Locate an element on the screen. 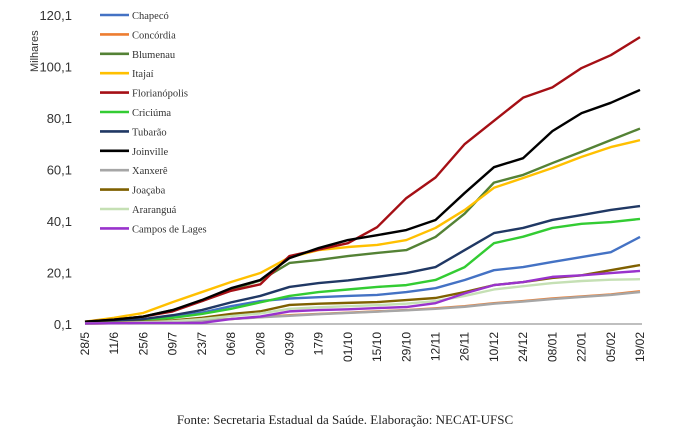 This screenshot has height=448, width=691. legend-label: Itajaí is located at coordinates (143, 74).